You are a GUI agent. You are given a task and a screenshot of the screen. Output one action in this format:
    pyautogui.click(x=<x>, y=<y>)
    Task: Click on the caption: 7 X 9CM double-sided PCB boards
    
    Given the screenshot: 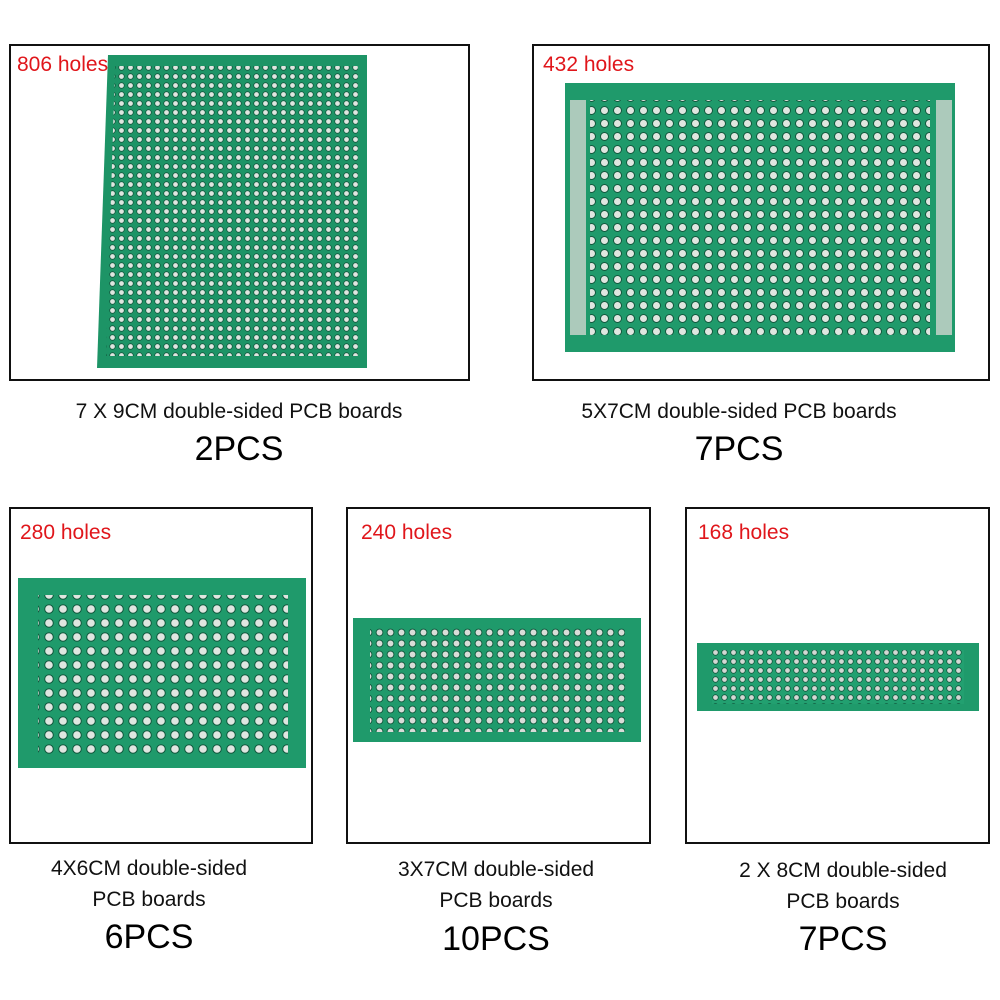 What is the action you would take?
    pyautogui.click(x=239, y=411)
    